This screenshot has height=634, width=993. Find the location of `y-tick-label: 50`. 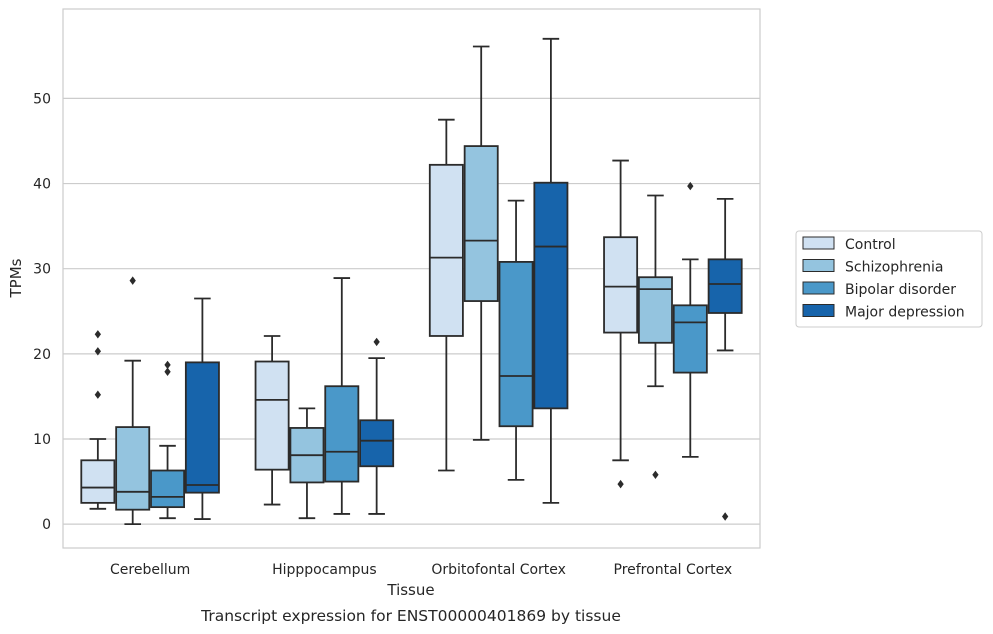

y-tick-label: 50 is located at coordinates (42, 99).